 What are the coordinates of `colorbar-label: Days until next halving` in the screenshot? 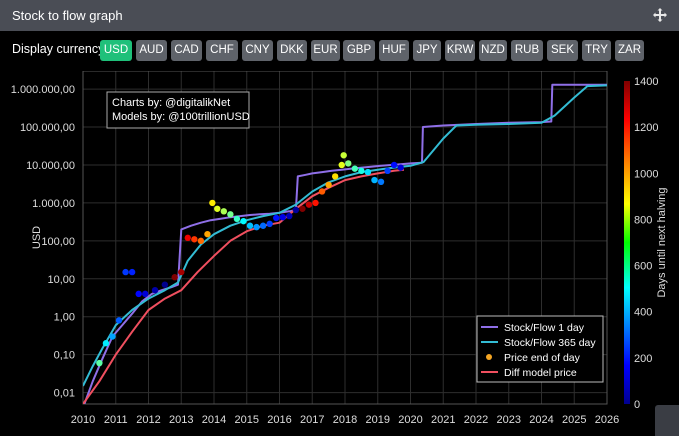 It's located at (662, 242).